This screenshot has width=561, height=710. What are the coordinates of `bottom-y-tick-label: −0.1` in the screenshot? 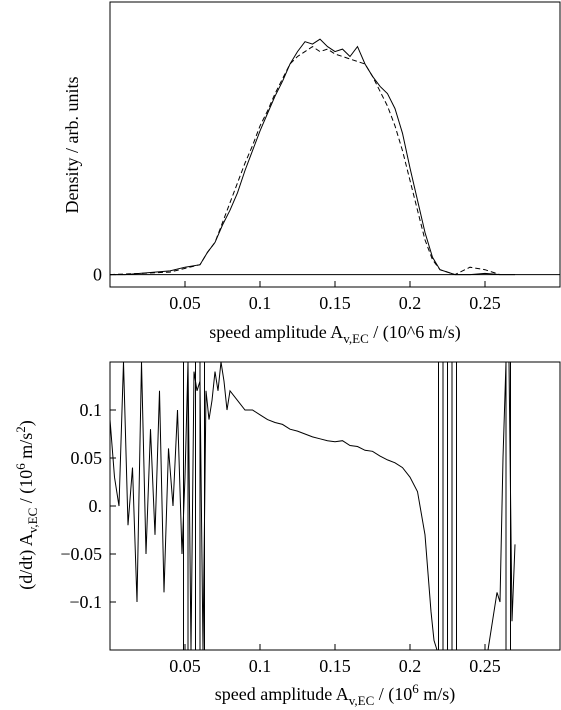 It's located at (85, 602).